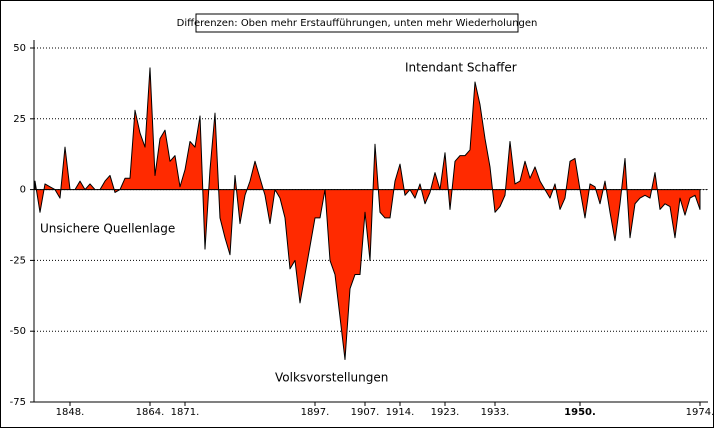 Image resolution: width=714 pixels, height=428 pixels. Describe the element at coordinates (150, 412) in the screenshot. I see `x-tick-label: 1864.` at that location.